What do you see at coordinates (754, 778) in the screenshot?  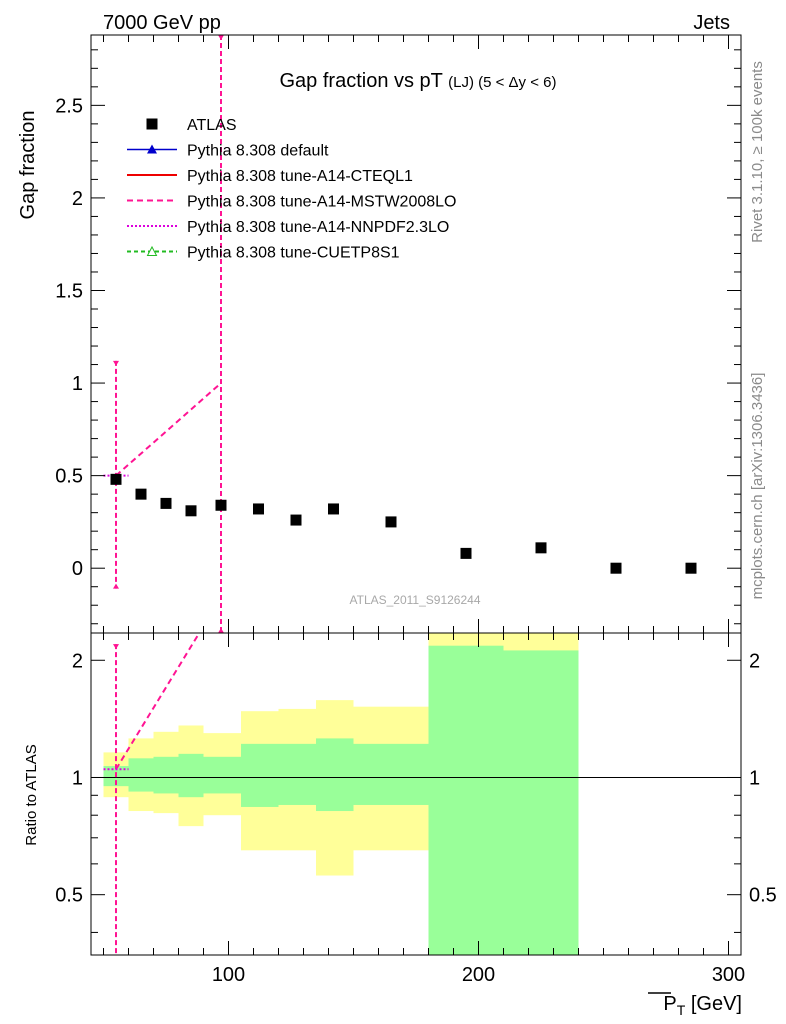 I see `ratio-ytick-label-right: 1` at bounding box center [754, 778].